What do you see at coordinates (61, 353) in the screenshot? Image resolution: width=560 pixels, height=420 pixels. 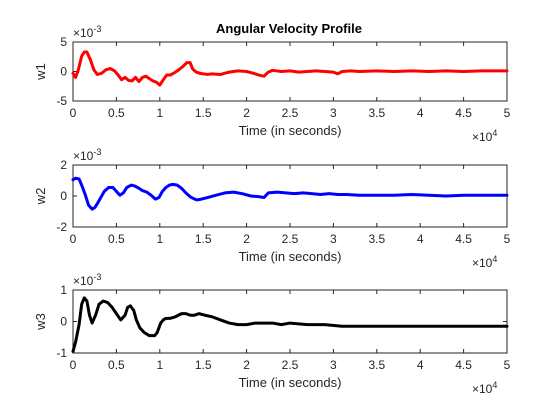 I see `y-tick-label: -1` at bounding box center [61, 353].